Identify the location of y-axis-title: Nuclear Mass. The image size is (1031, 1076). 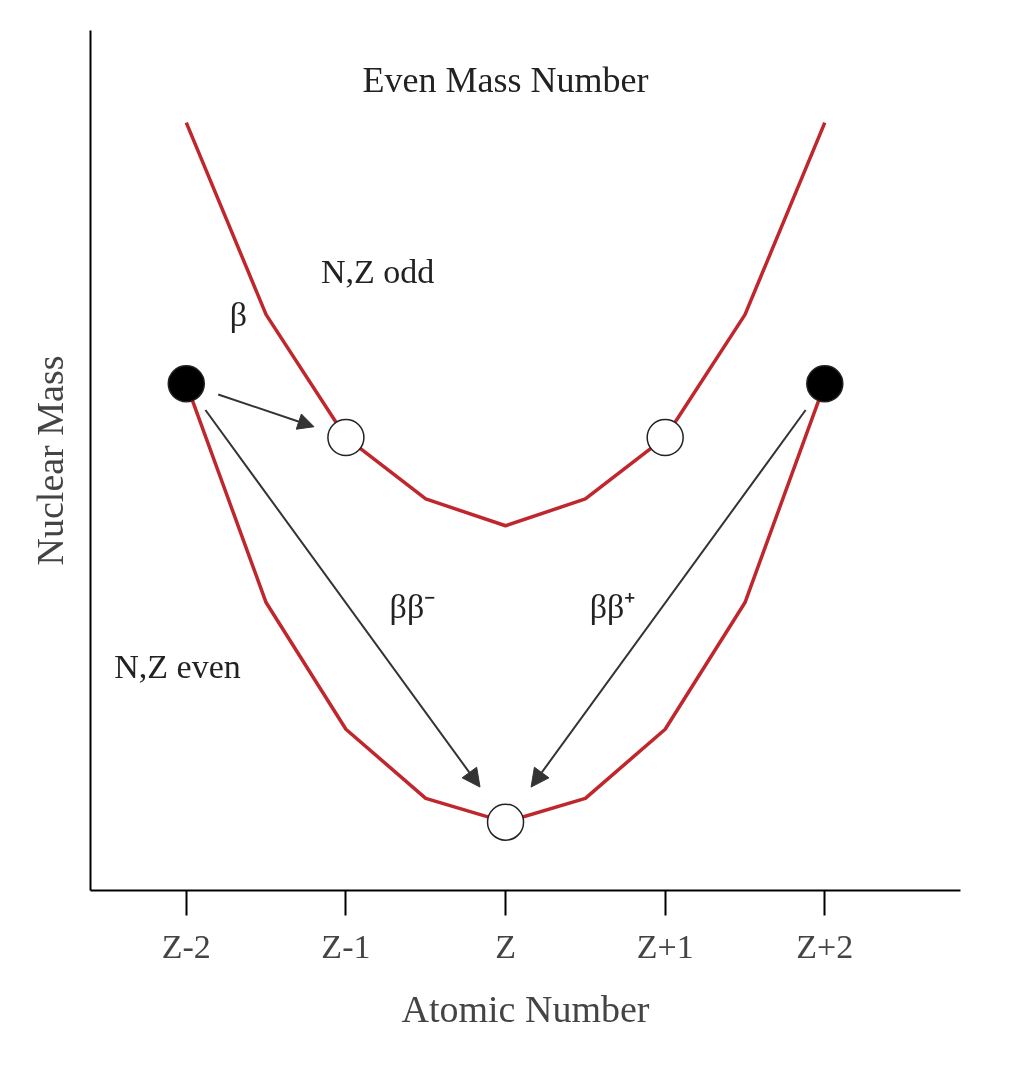
(49, 460).